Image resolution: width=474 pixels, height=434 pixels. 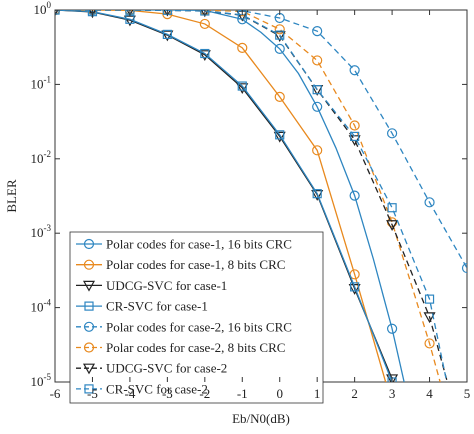 I want to click on x-tick-label: -6, so click(x=55, y=393).